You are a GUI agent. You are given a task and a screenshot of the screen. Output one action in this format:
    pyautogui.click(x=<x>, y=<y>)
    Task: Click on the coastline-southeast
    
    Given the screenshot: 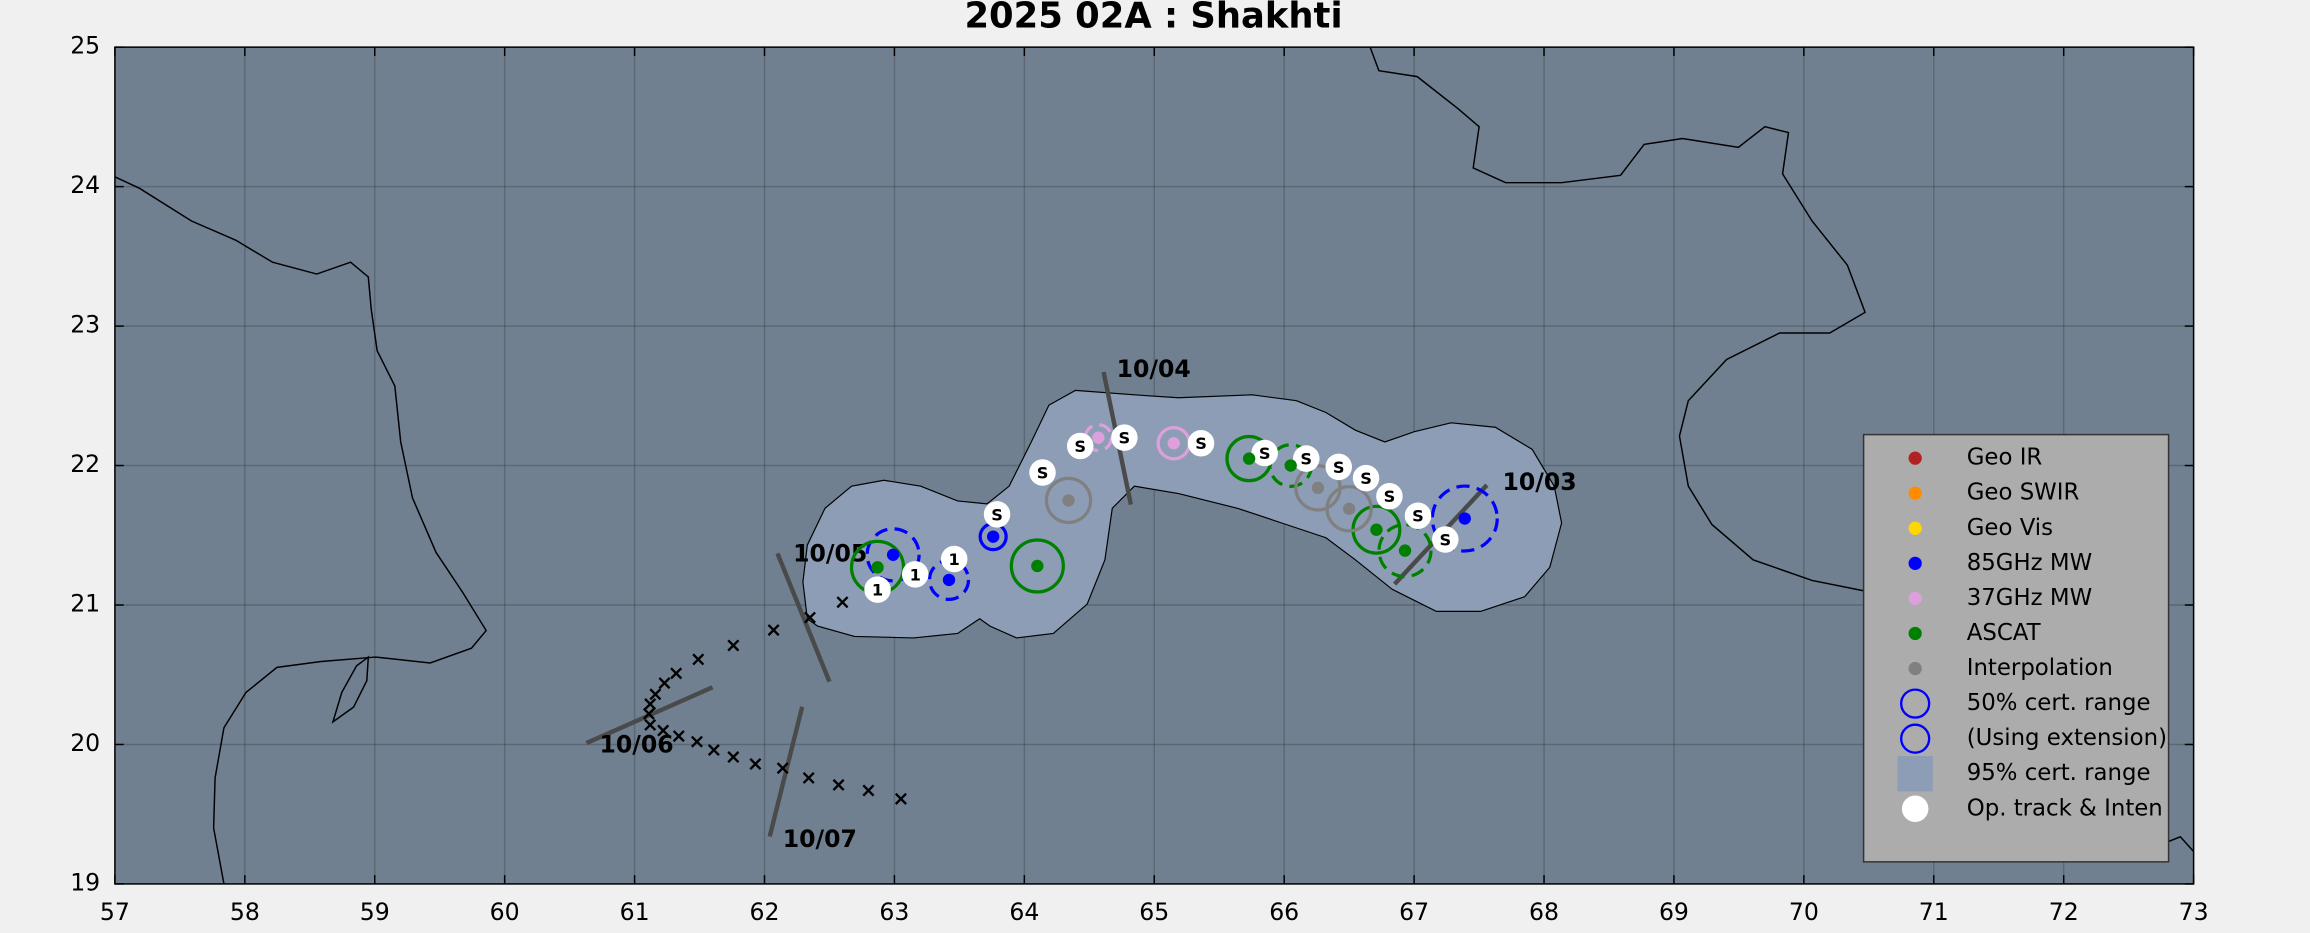 What is the action you would take?
    pyautogui.click(x=2179, y=844)
    